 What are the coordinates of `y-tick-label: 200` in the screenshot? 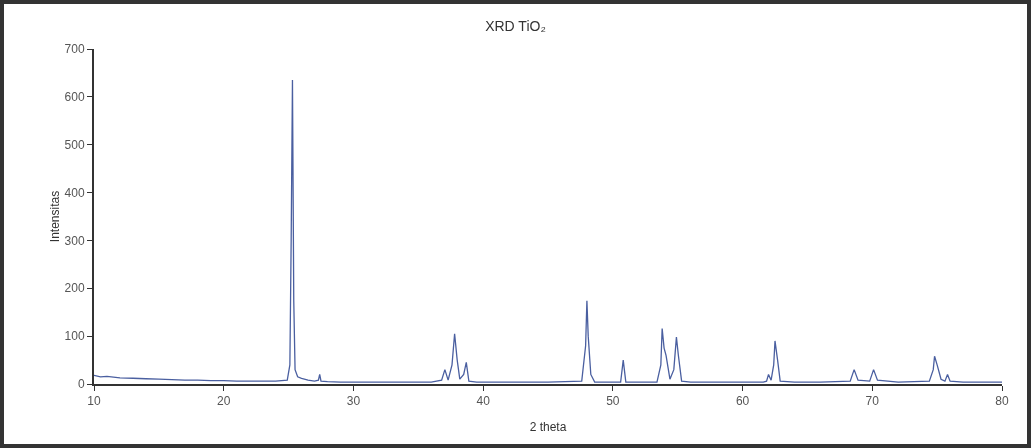 It's located at (74, 288).